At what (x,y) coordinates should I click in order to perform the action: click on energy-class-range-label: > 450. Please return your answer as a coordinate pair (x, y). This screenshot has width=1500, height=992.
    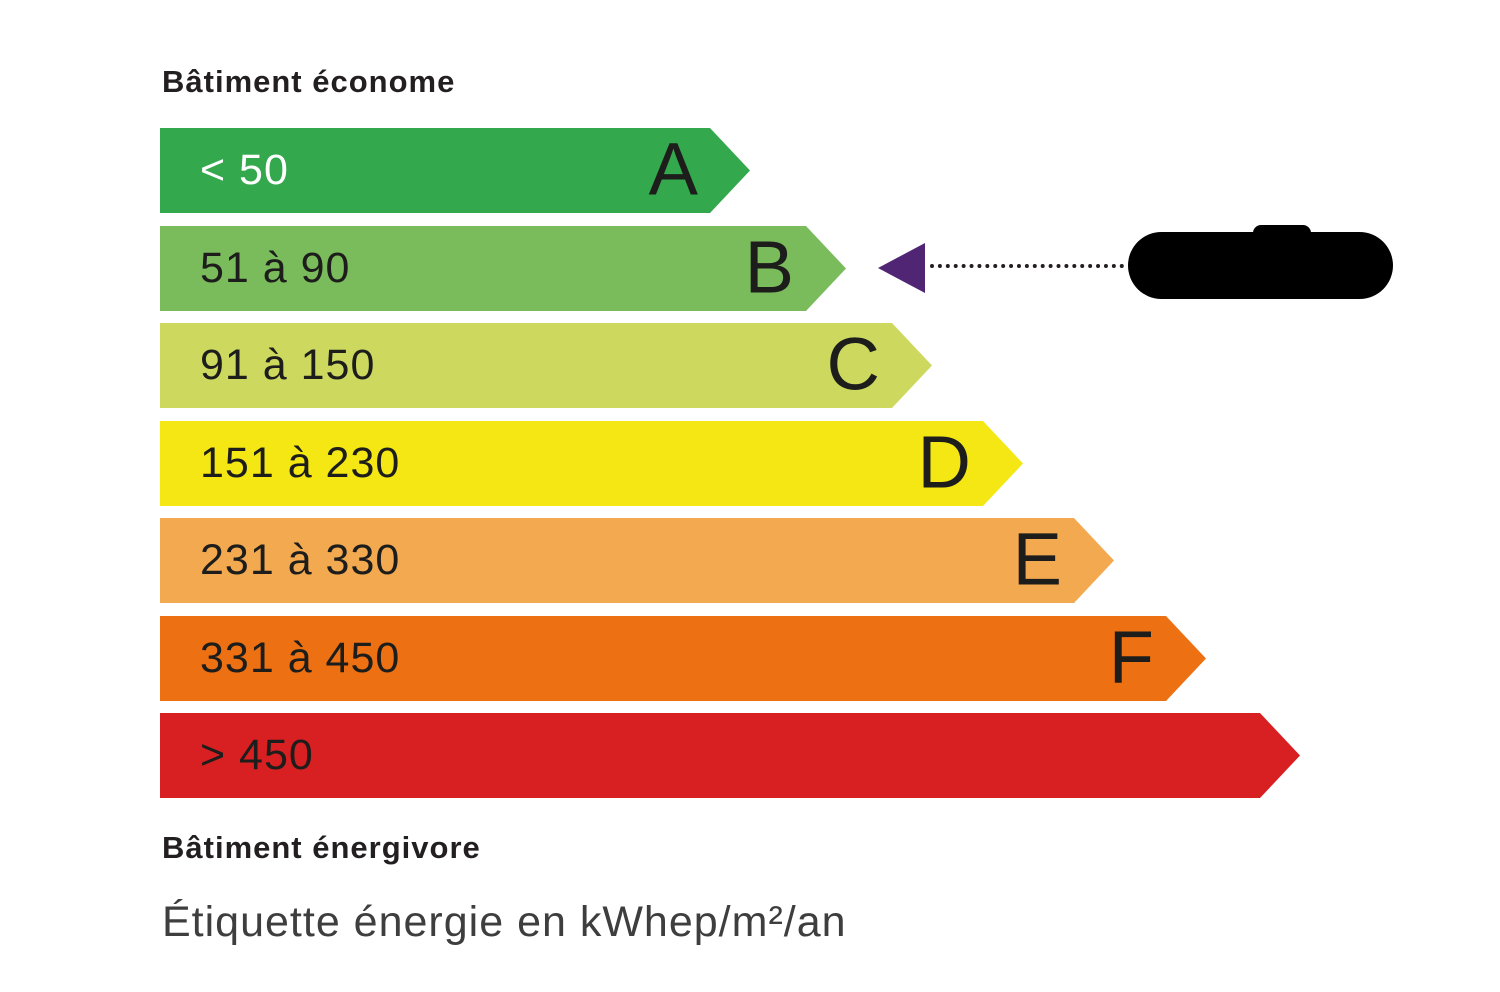
    Looking at the image, I should click on (257, 755).